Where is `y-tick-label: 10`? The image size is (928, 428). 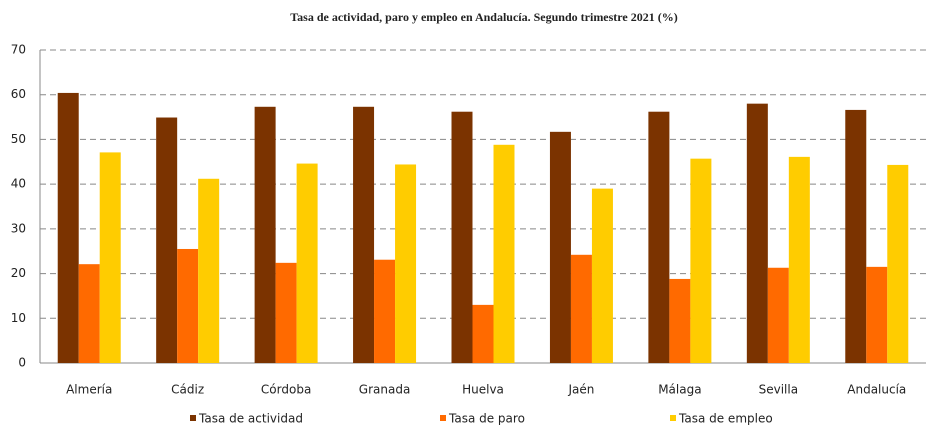
y-tick-label: 10 is located at coordinates (18, 318).